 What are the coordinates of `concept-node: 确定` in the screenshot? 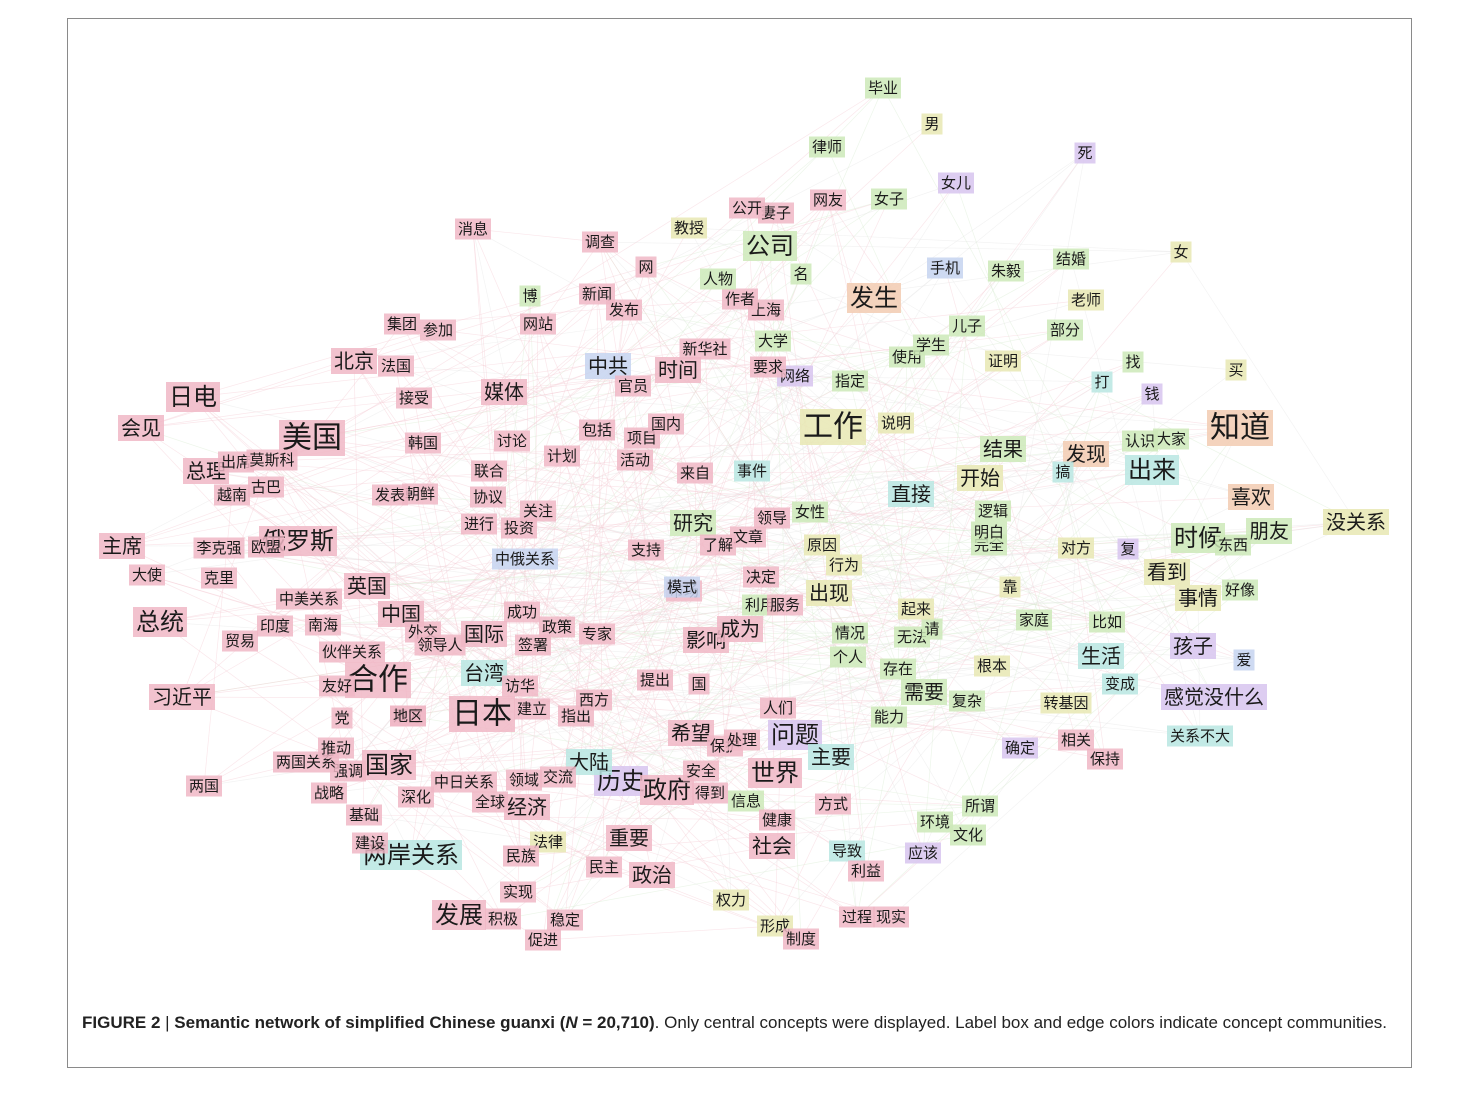 It's located at (1020, 748).